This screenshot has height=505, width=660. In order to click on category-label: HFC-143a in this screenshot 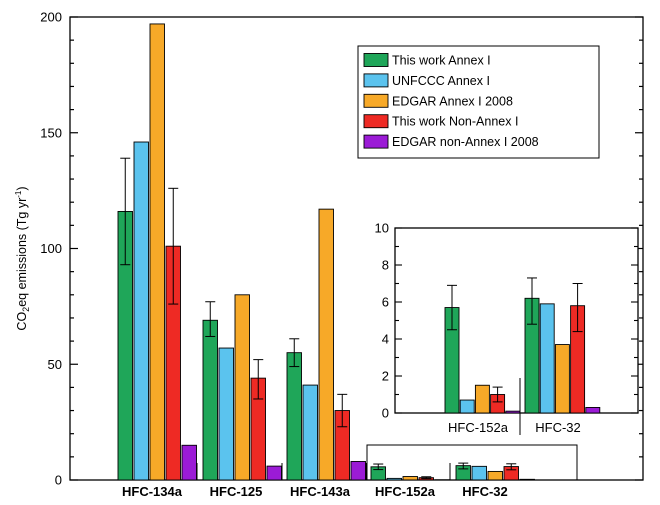, I will do `click(320, 491)`.